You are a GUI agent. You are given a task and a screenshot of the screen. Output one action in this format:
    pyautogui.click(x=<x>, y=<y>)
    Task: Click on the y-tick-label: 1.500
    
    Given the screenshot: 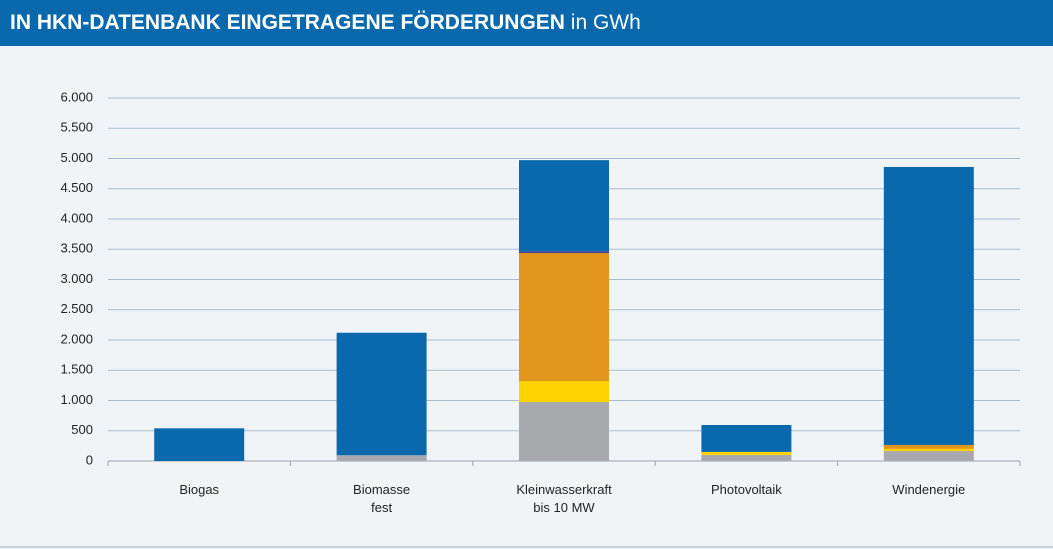 What is the action you would take?
    pyautogui.click(x=76, y=369)
    